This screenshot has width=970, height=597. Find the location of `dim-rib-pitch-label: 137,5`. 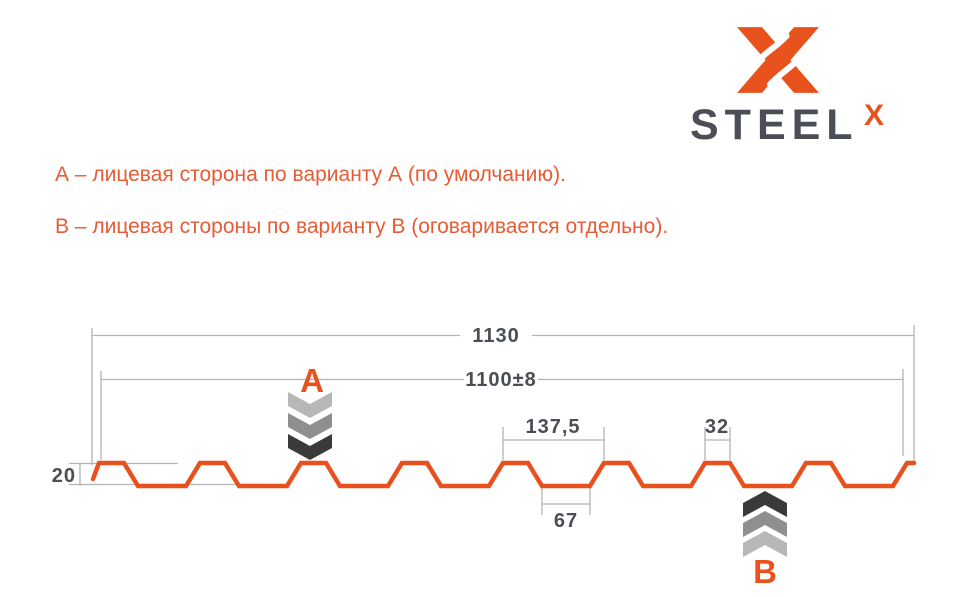

dim-rib-pitch-label: 137,5 is located at coordinates (552, 427).